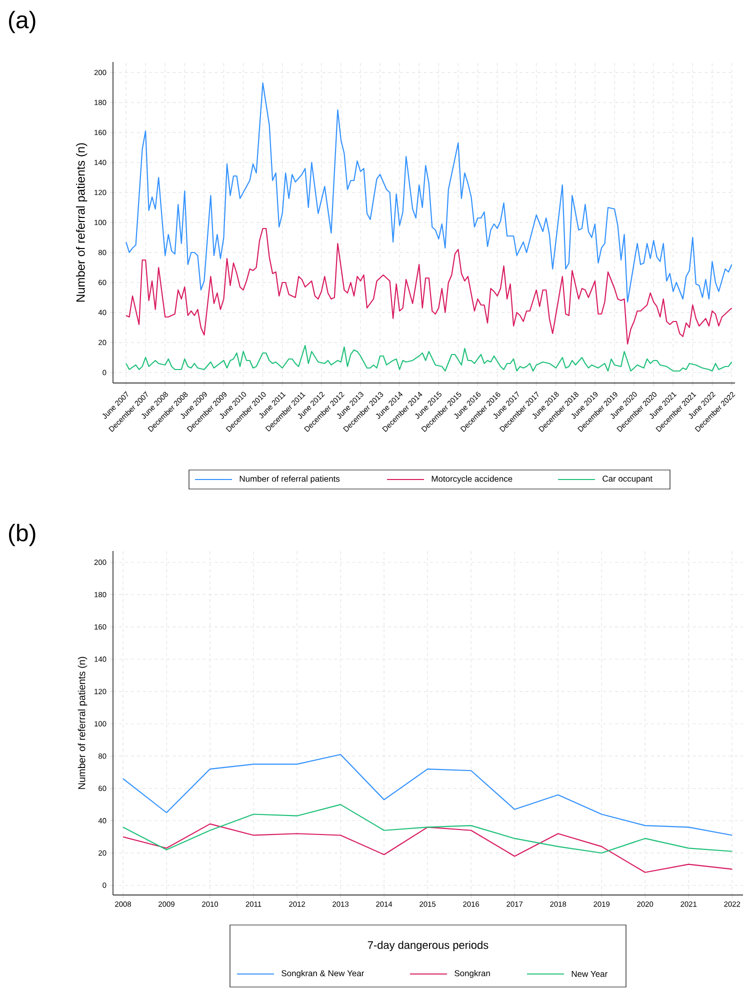 The image size is (744, 990). Describe the element at coordinates (323, 974) in the screenshot. I see `legend-label: Songkran & New Year` at that location.